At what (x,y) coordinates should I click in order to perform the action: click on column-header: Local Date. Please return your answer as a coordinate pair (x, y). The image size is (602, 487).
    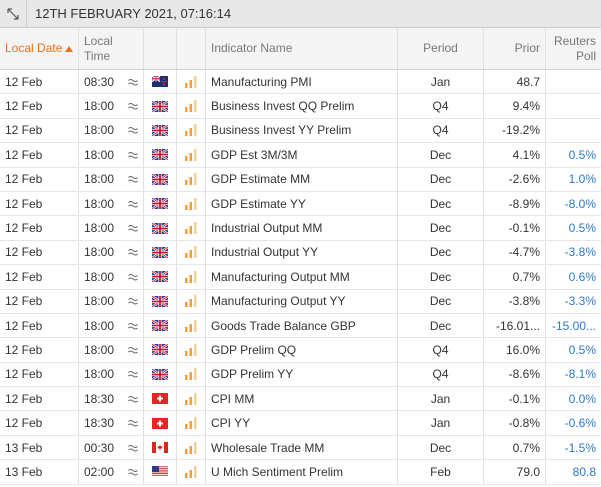
    Looking at the image, I should click on (39, 48).